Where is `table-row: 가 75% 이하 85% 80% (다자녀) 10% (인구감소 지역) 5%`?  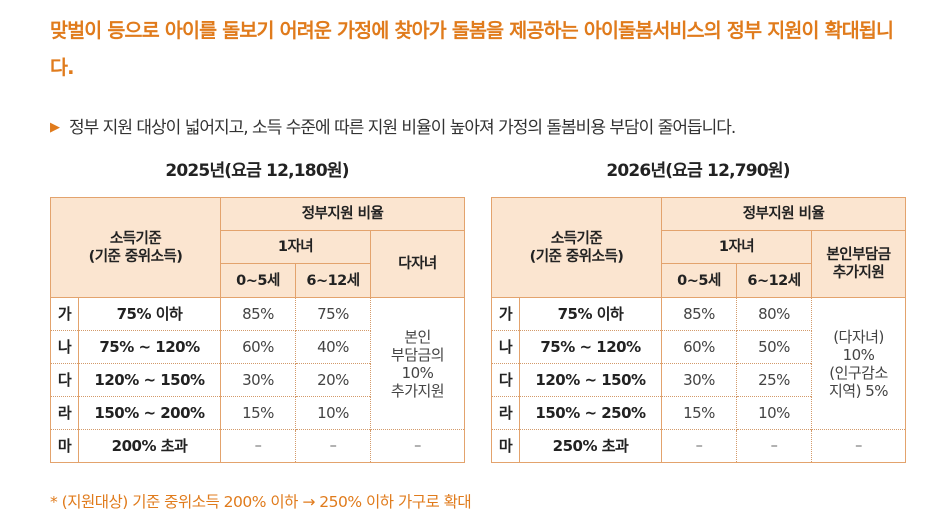
table-row: 가 75% 이하 85% 80% (다자녀) 10% (인구감소 지역) 5% is located at coordinates (698, 363).